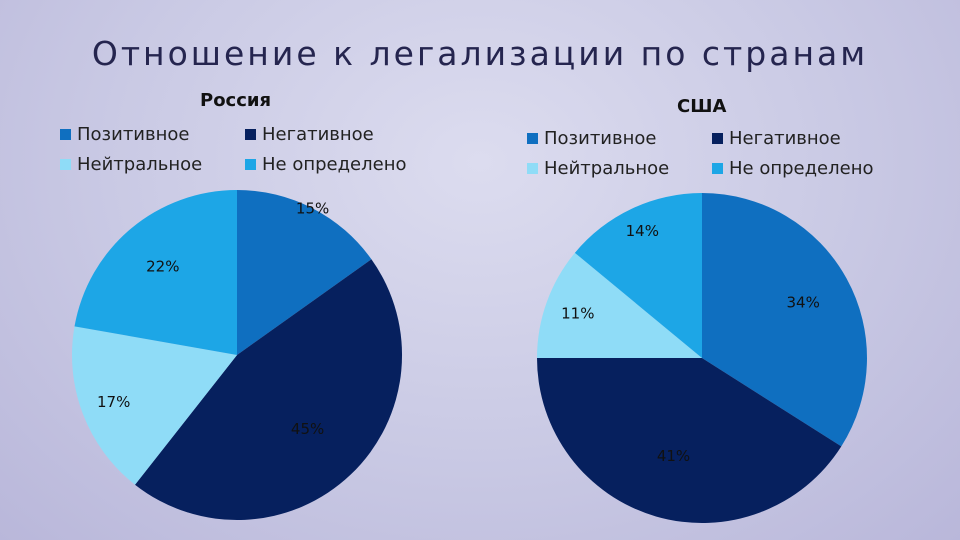 The image size is (960, 540). Describe the element at coordinates (304, 272) in the screenshot. I see `pie-slice-russia-positive` at that location.